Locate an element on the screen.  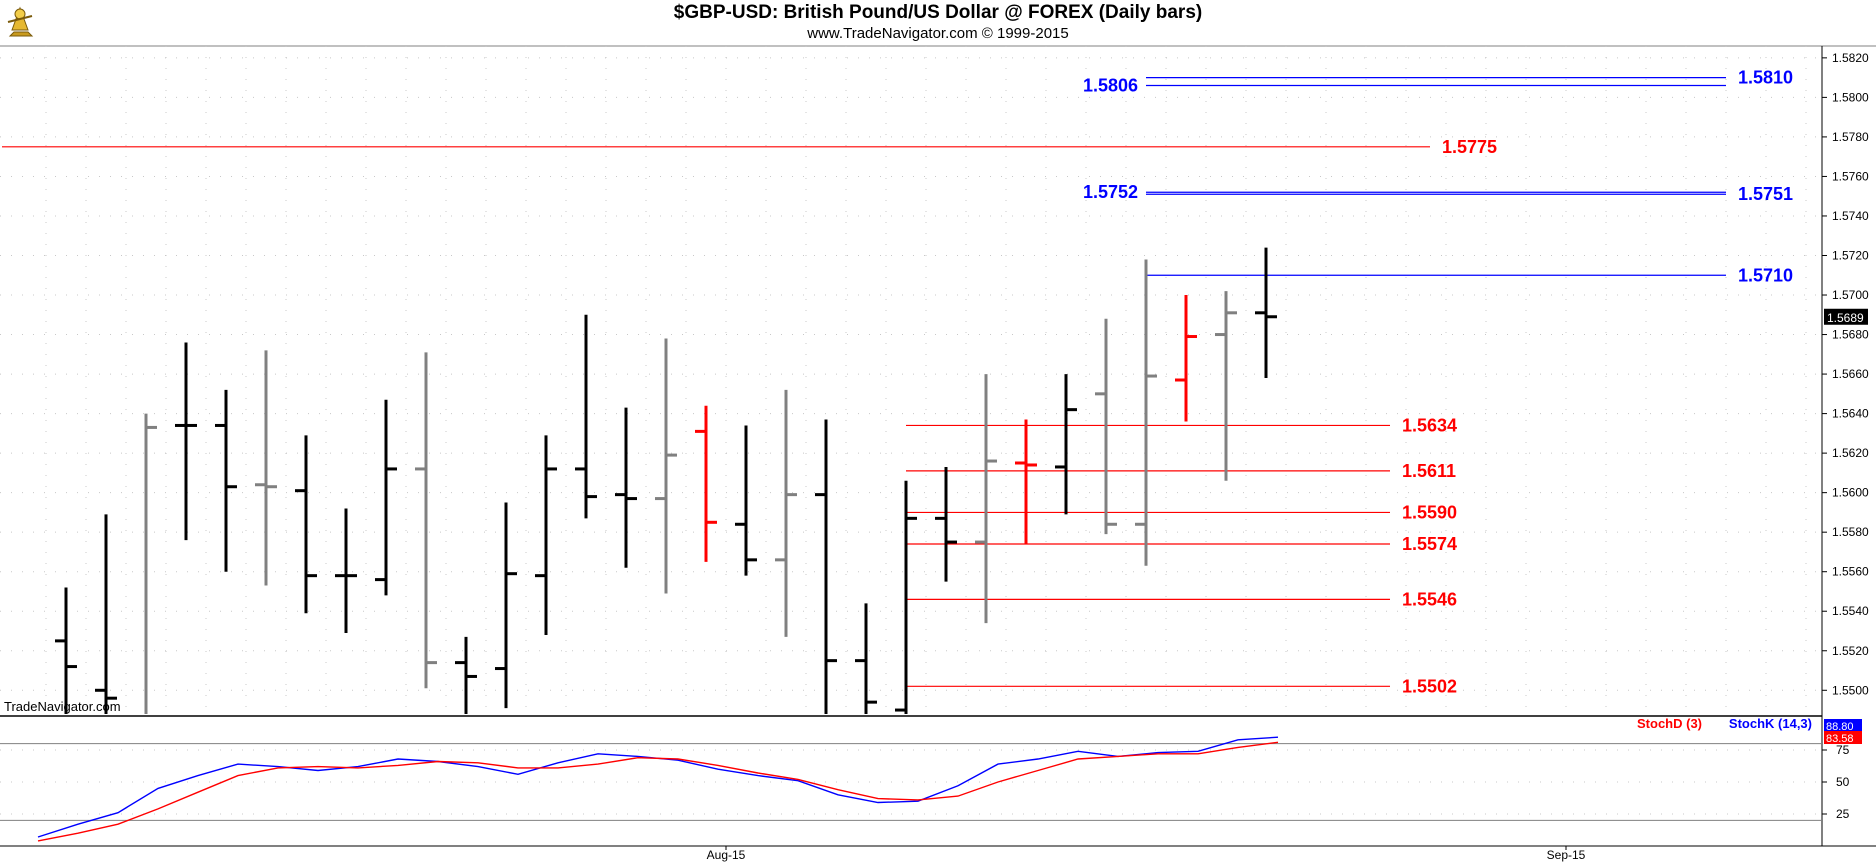
level-label-1.5634: 1.5634 is located at coordinates (1429, 425).